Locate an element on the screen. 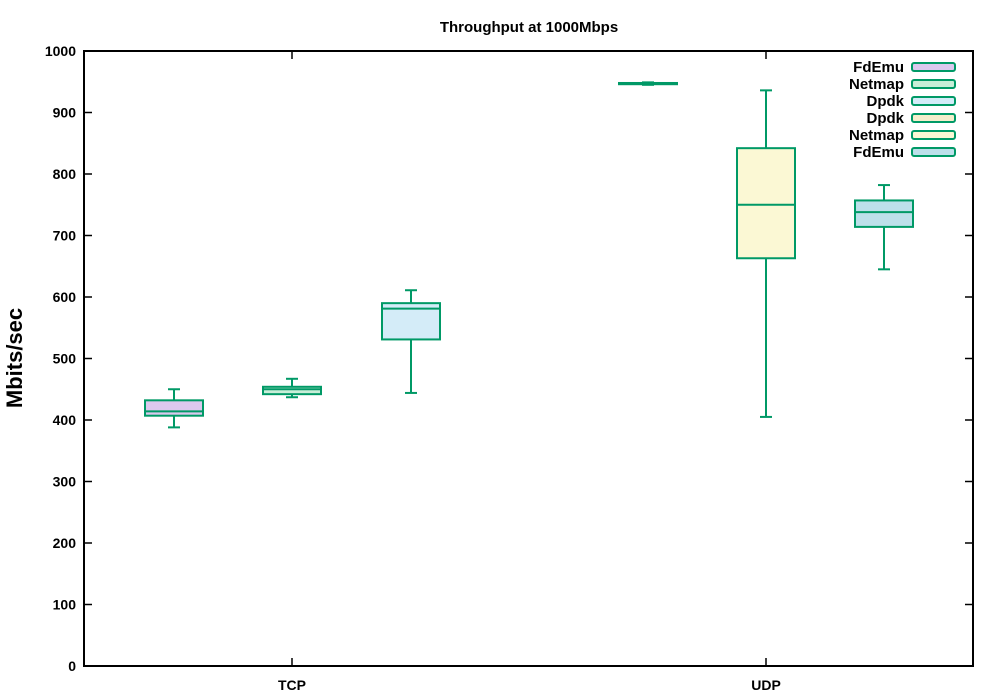  y-tick-label: 700 is located at coordinates (65, 236).